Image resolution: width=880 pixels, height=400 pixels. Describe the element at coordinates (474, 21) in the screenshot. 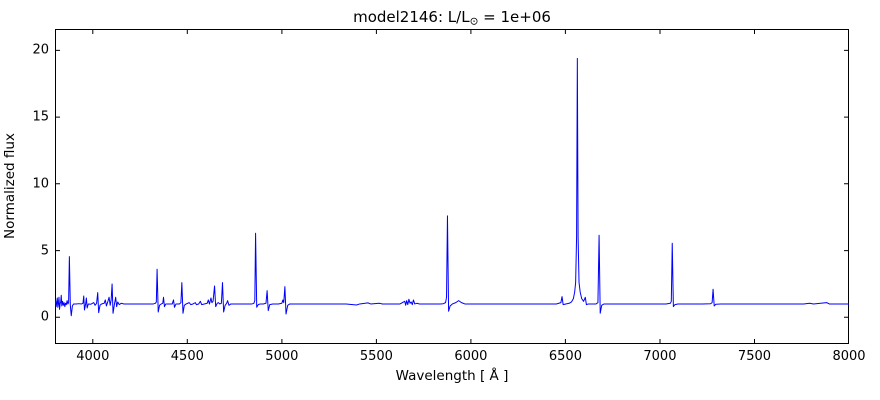

I see `sun-symbol: ⊙` at that location.